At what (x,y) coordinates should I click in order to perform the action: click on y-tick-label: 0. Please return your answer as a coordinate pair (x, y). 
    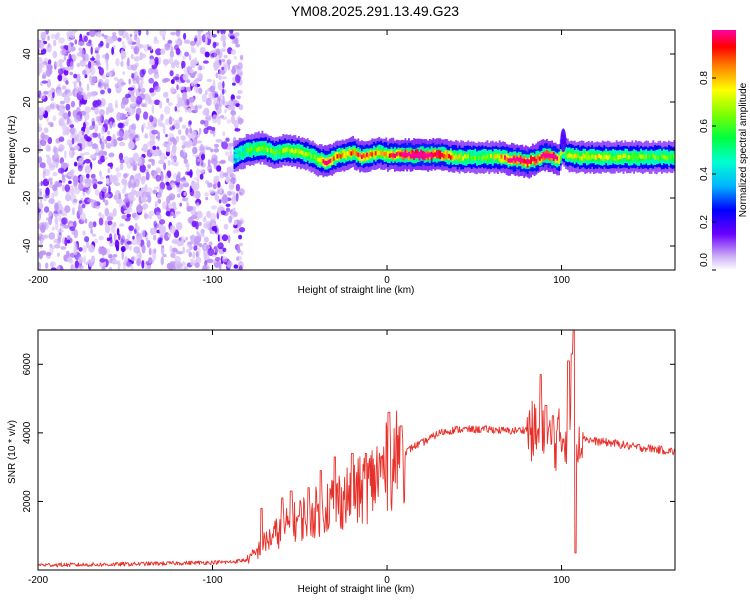
    Looking at the image, I should click on (27, 150).